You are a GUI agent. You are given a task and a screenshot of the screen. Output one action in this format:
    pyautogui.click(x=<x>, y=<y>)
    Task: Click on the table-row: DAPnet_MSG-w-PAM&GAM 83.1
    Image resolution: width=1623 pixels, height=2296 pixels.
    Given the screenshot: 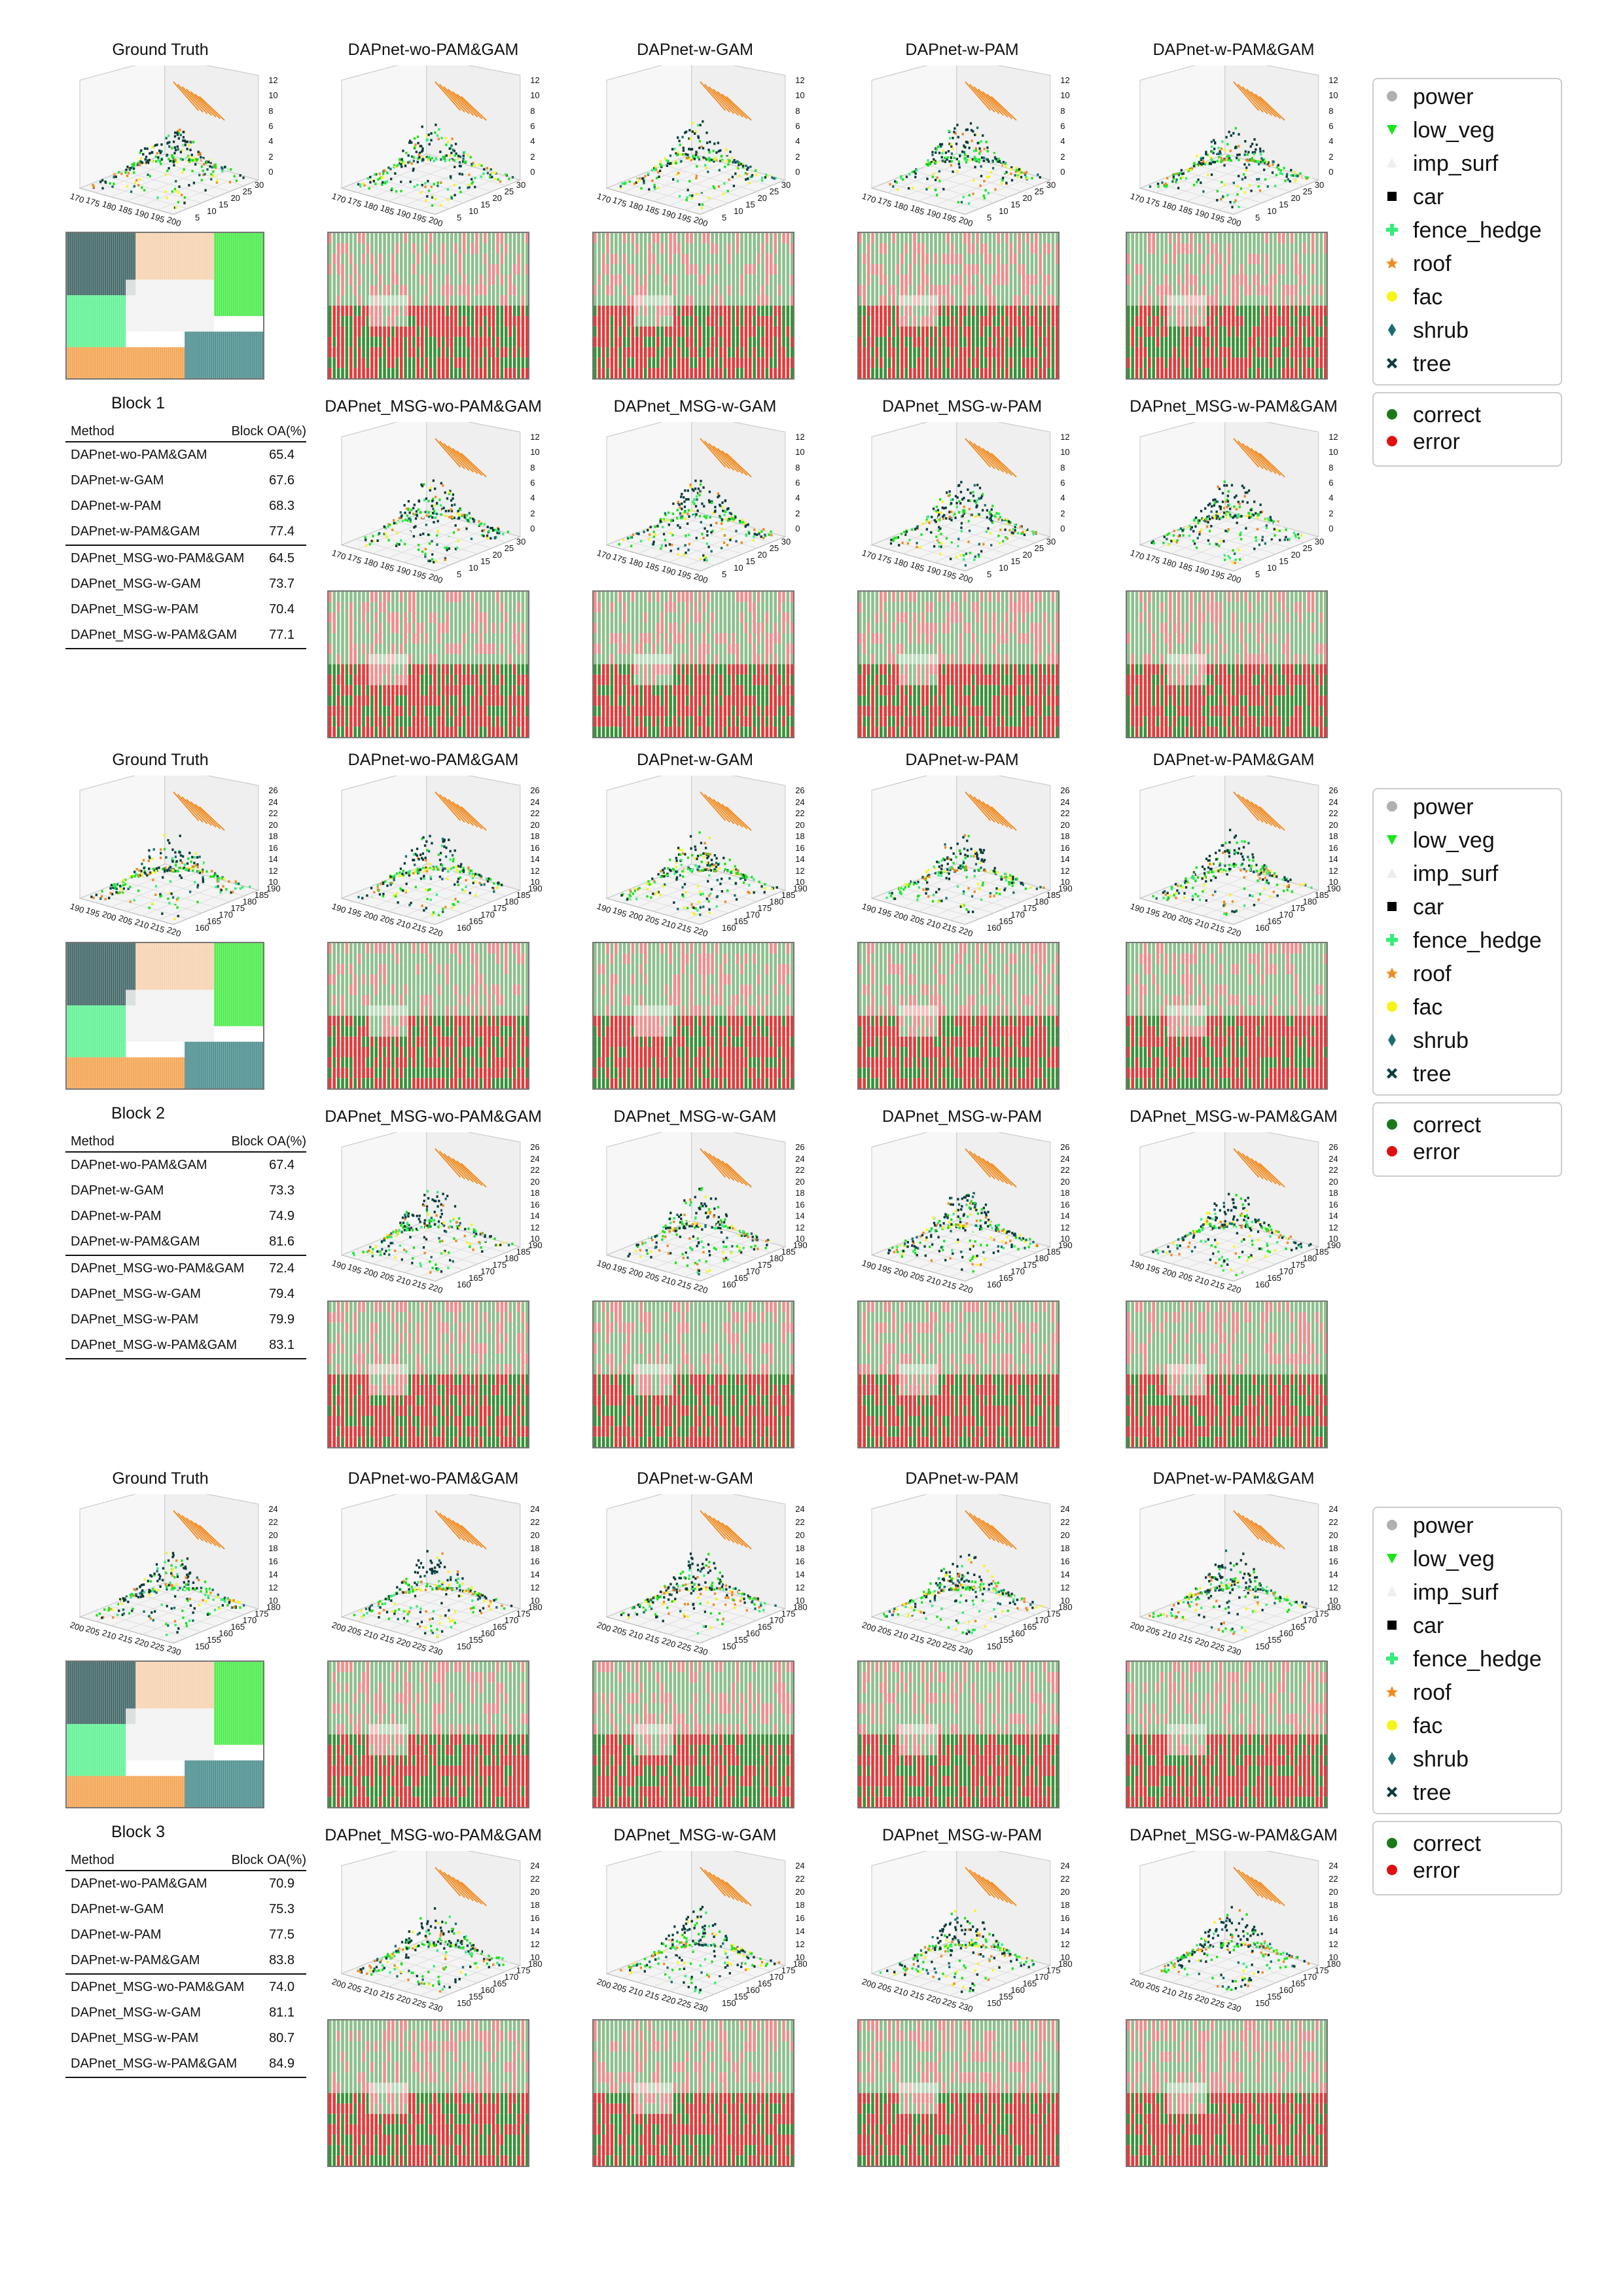 What is the action you would take?
    pyautogui.click(x=185, y=1346)
    